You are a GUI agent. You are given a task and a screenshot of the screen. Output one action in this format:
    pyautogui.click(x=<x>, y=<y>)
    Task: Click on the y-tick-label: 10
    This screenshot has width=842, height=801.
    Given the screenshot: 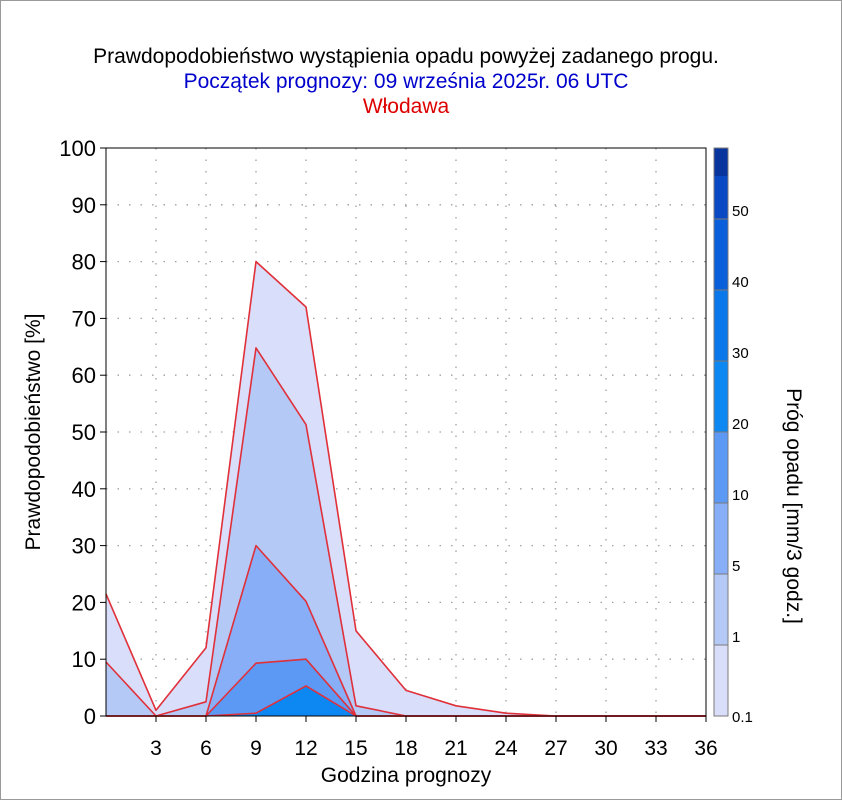 What is the action you would take?
    pyautogui.click(x=84, y=659)
    